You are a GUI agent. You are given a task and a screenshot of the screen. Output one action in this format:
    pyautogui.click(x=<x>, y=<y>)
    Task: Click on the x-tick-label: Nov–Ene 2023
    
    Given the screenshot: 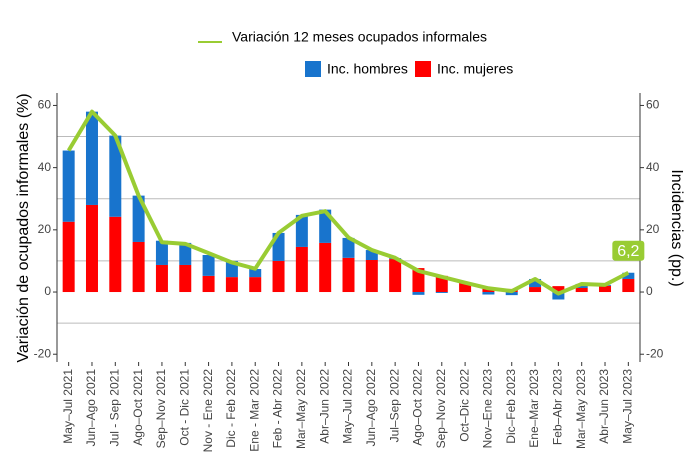 What is the action you would take?
    pyautogui.click(x=488, y=409)
    